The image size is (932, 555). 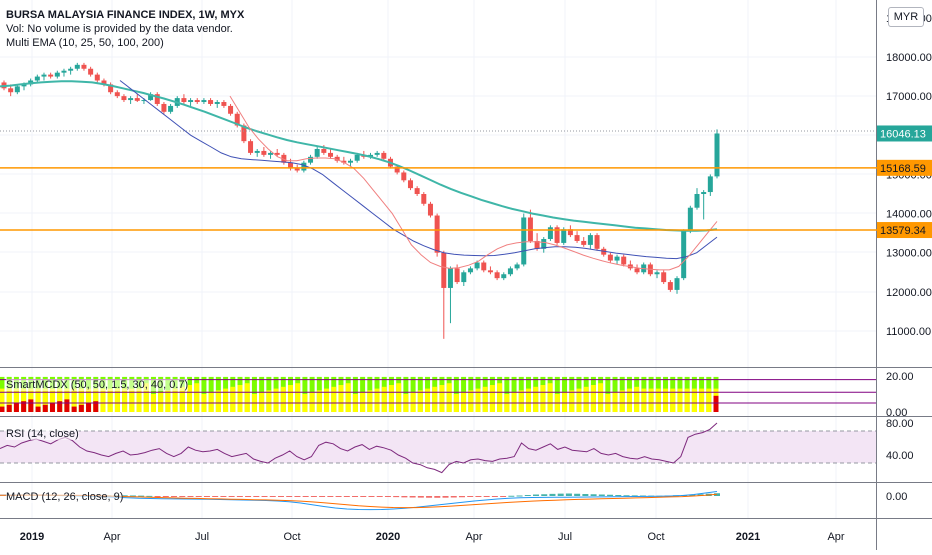 What do you see at coordinates (125, 15) in the screenshot?
I see `chart-title: BURSA MALAYSIA FINANCE INDEX, 1W, MYX` at bounding box center [125, 15].